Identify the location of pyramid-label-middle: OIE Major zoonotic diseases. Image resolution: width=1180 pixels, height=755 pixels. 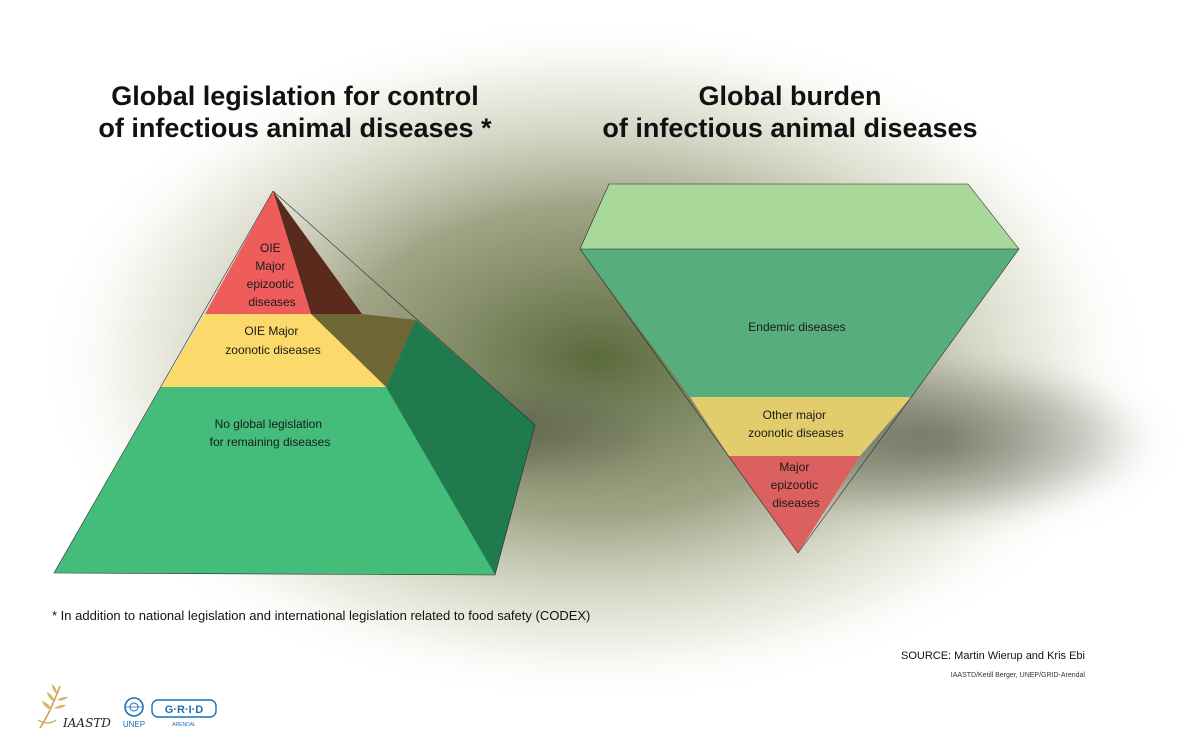
(272, 340).